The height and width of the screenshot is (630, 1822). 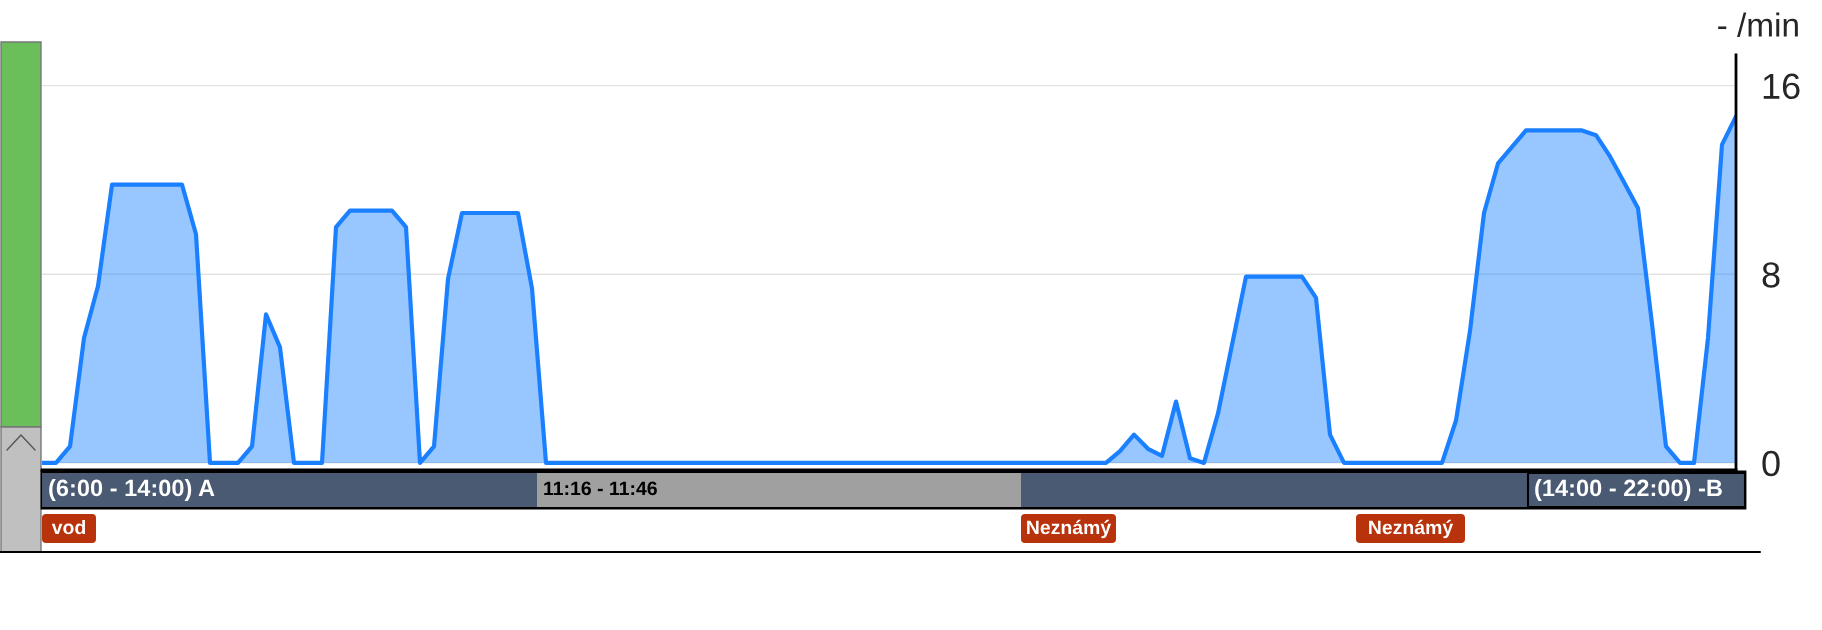 I want to click on text: 11:16 - 11:46, so click(x=600, y=488).